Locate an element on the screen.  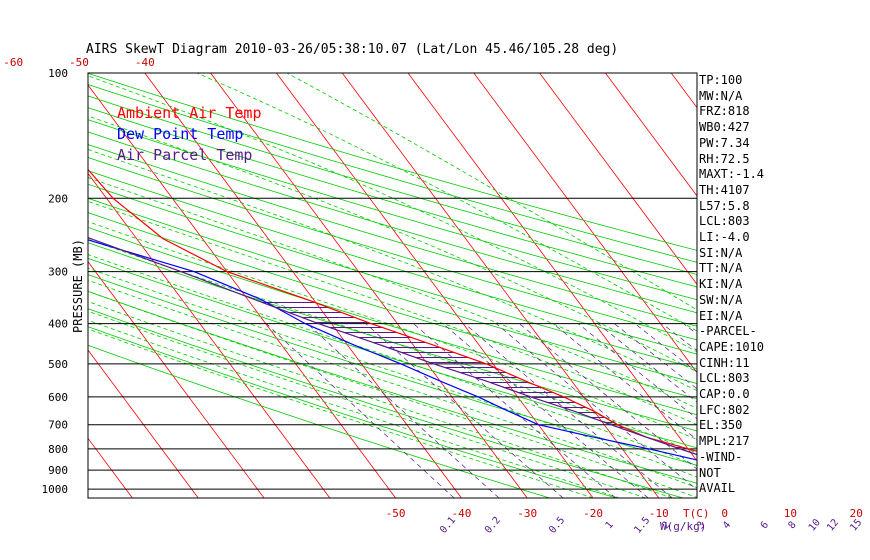
top-temp-tick-label: -60 is located at coordinates (13, 62).